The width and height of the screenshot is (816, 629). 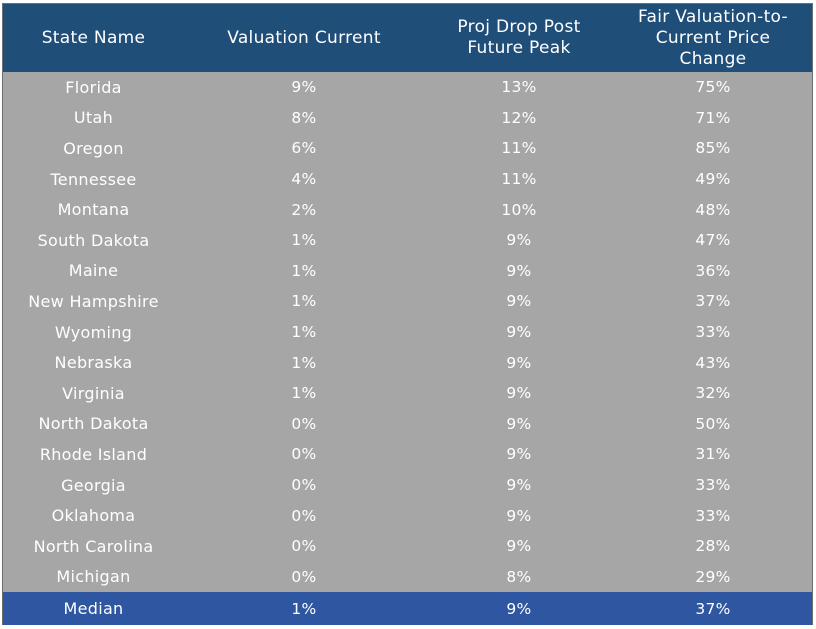 What do you see at coordinates (519, 117) in the screenshot?
I see `proj-drop-cell: 12%` at bounding box center [519, 117].